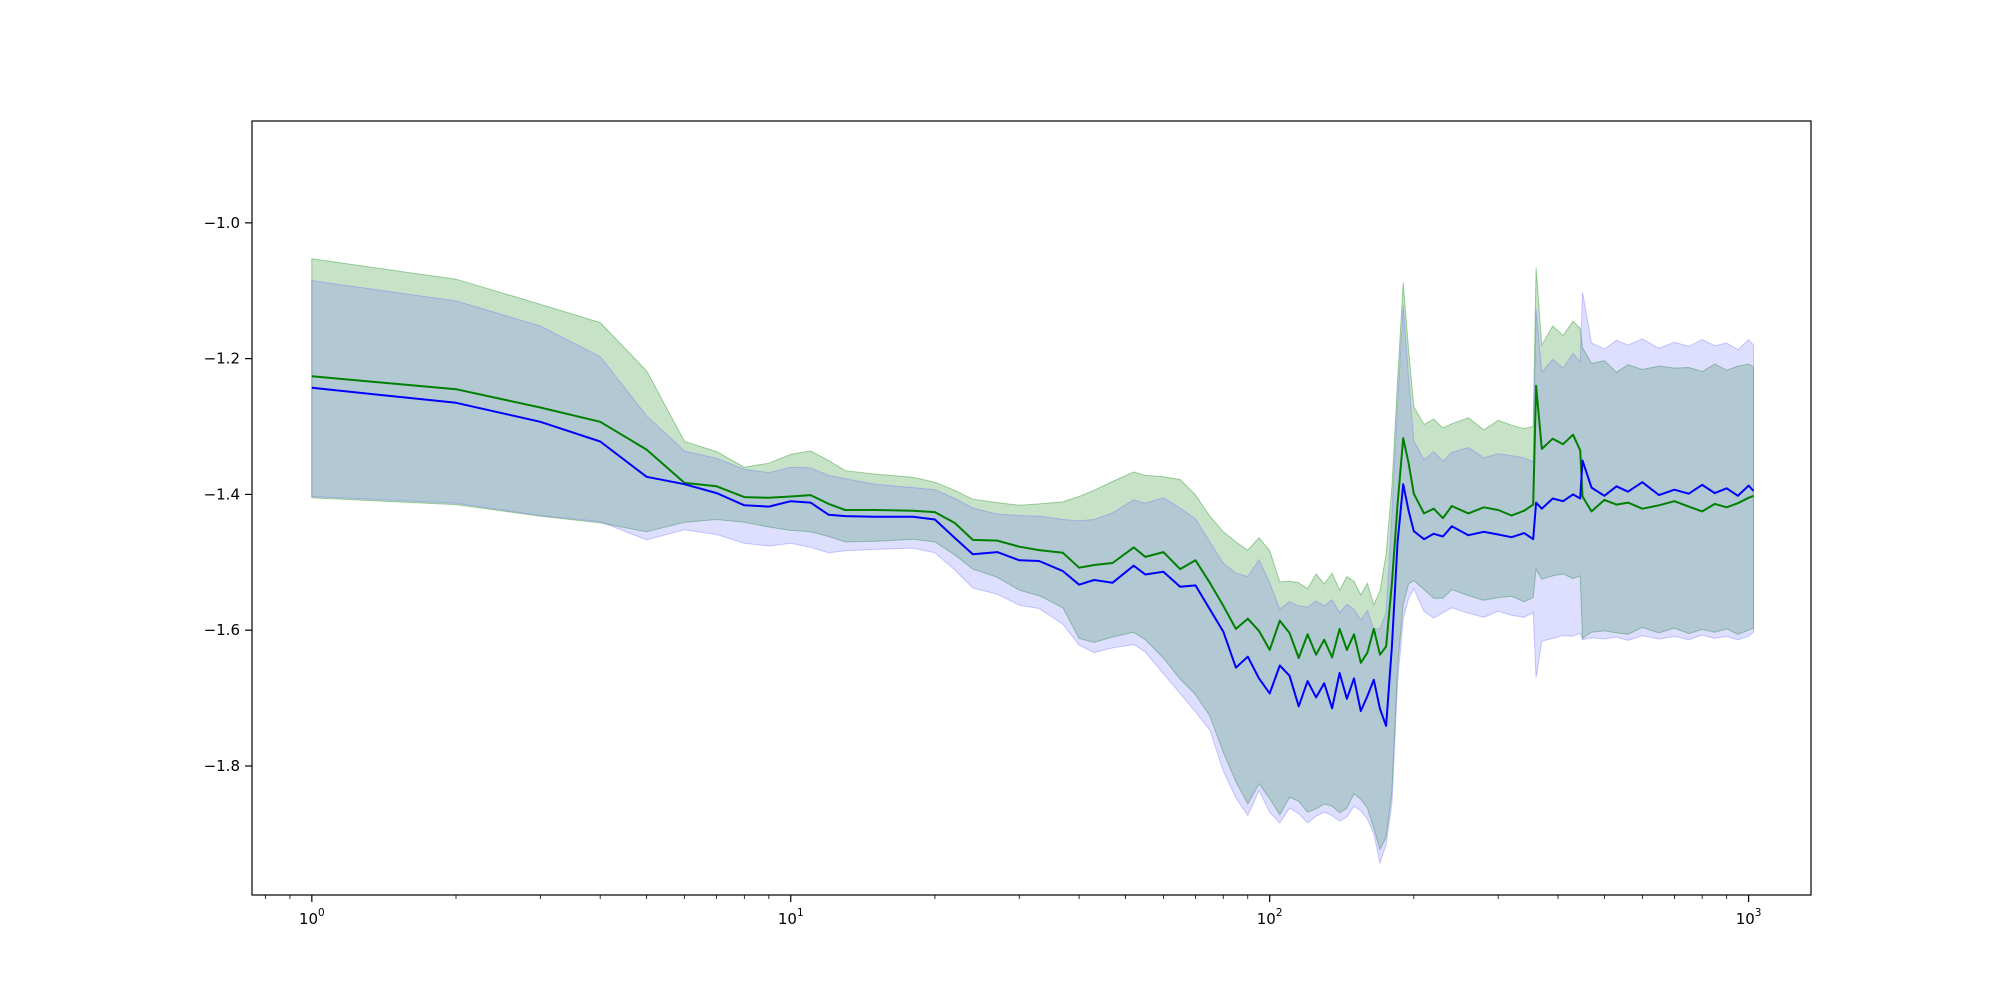 The image size is (2000, 1000). Describe the element at coordinates (1279, 913) in the screenshot. I see `x-tick-label-exponent: 2` at that location.